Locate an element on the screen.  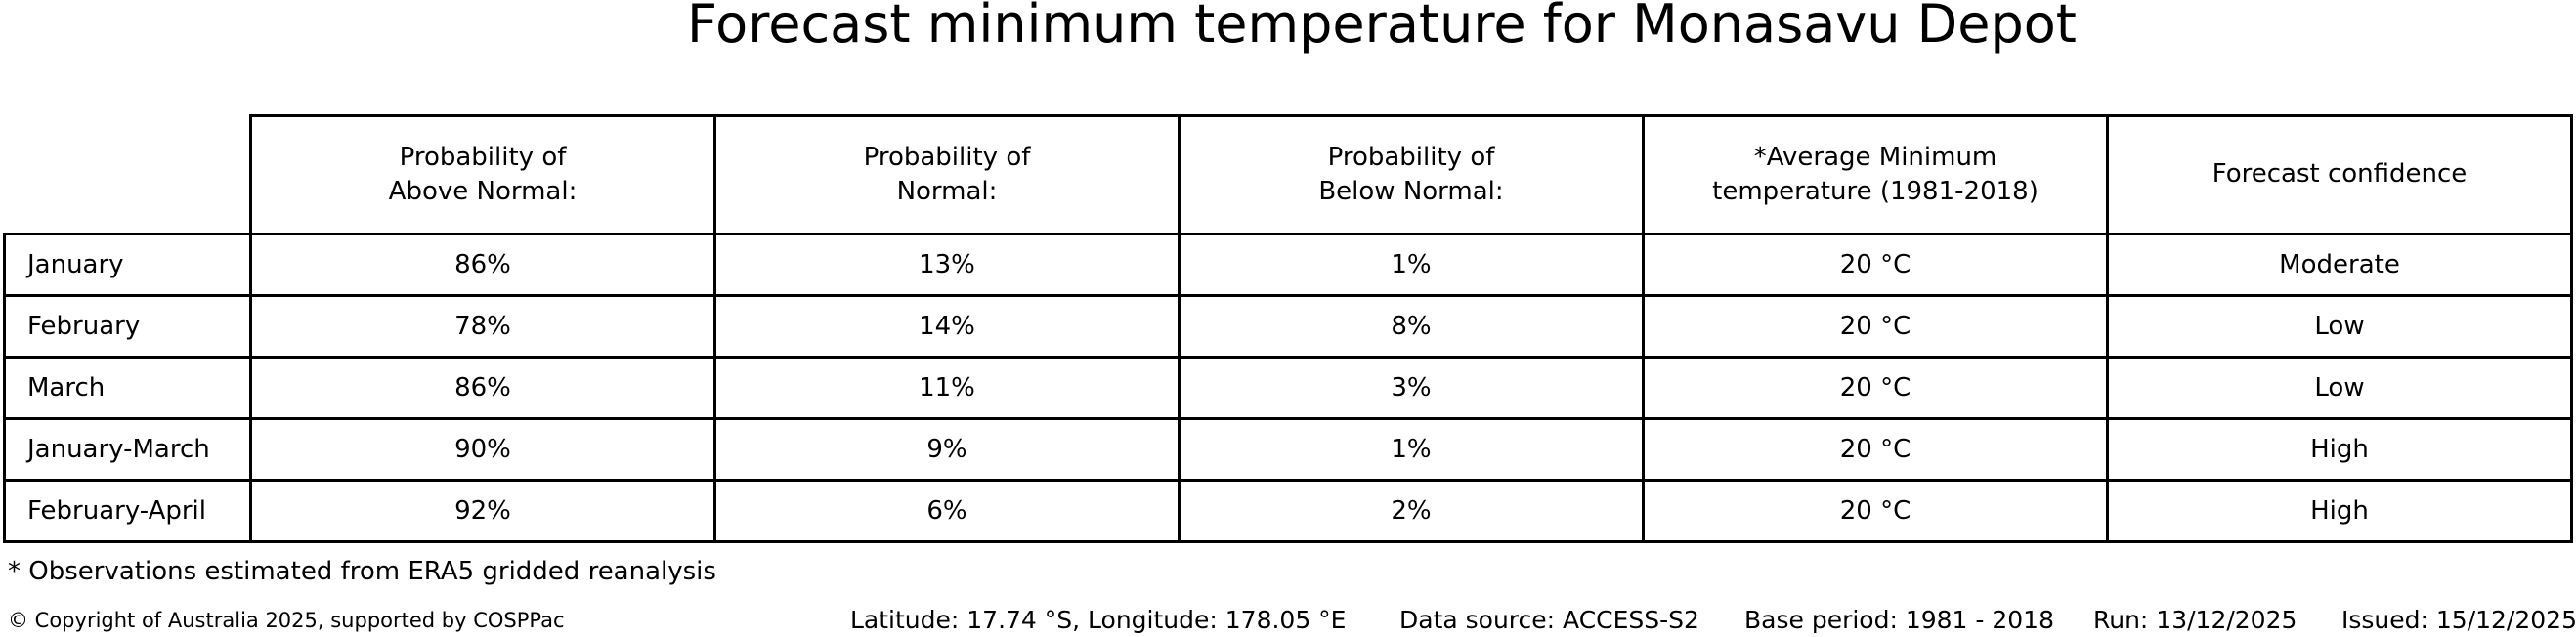
issued-date-text: Issued: 15/12/2025 is located at coordinates (2459, 620).